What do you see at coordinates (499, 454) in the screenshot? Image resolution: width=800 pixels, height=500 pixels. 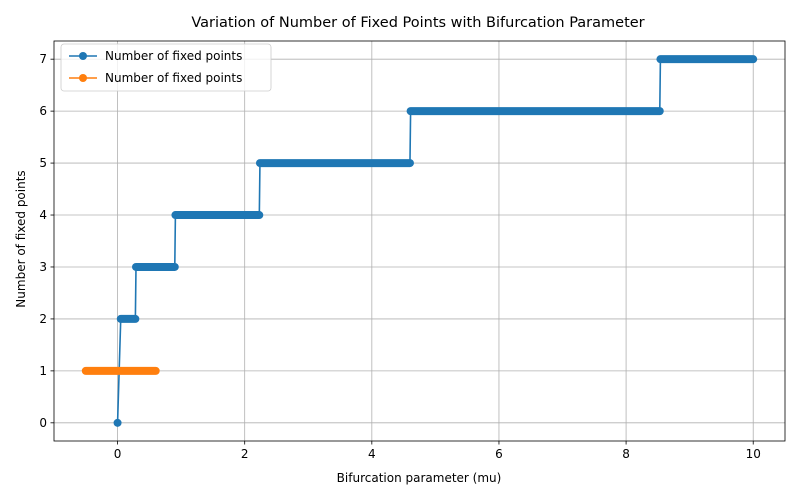 I see `x-tick-label: 6` at bounding box center [499, 454].